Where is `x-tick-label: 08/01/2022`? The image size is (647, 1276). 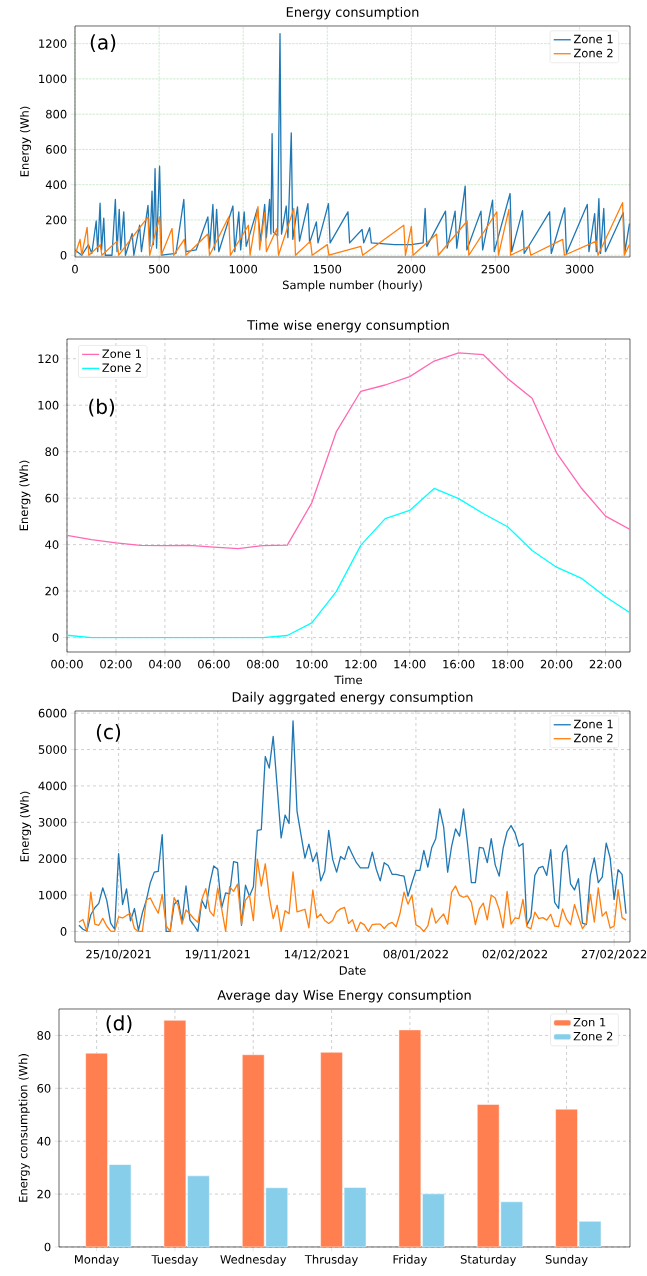
x-tick-label: 08/01/2022 is located at coordinates (415, 954).